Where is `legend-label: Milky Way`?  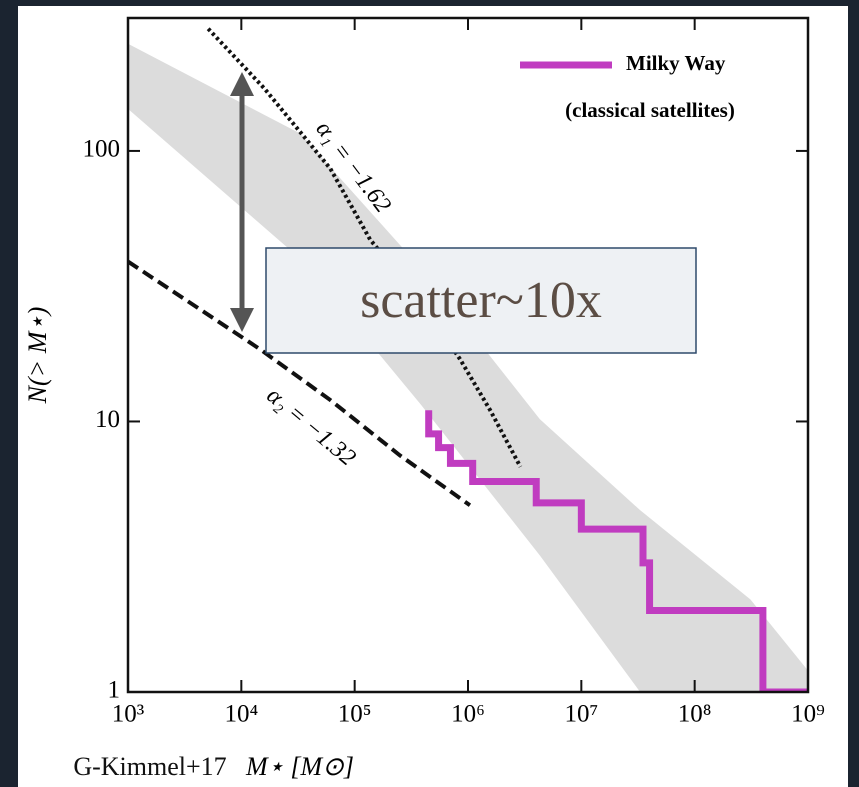
legend-label: Milky Way is located at coordinates (676, 63).